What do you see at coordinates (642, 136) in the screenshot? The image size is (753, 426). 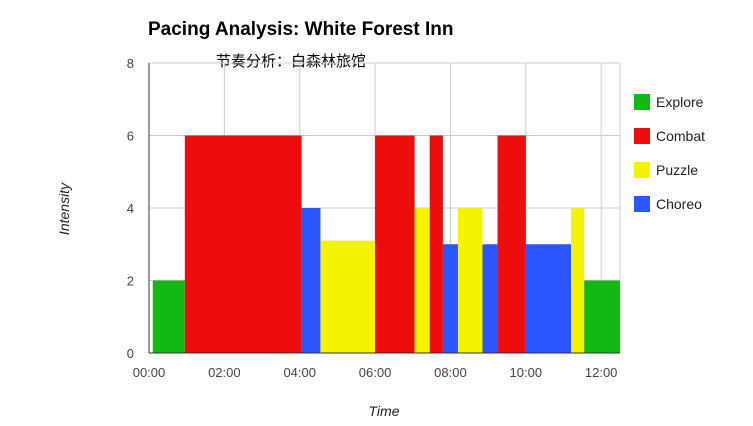 I see `legend-swatch-combat` at bounding box center [642, 136].